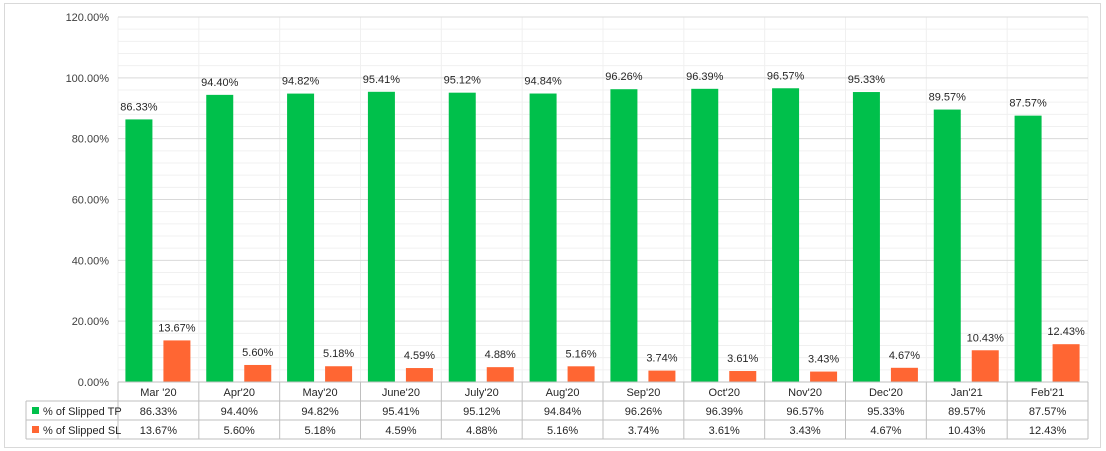  Describe the element at coordinates (1066, 332) in the screenshot. I see `data-label-sl: 12.43%` at that location.